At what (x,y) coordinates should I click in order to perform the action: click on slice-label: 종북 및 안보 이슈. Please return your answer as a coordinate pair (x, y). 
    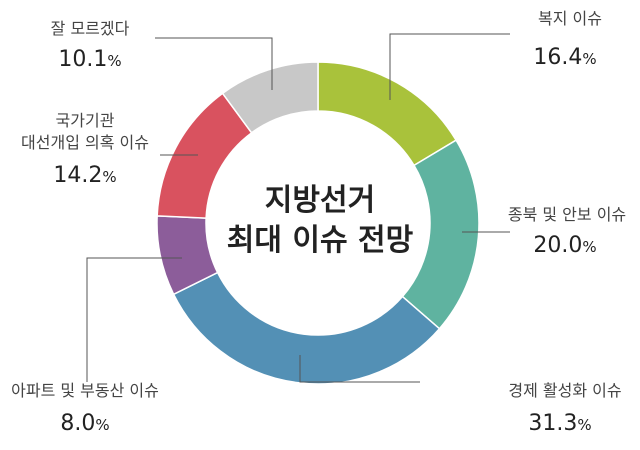
    Looking at the image, I should click on (567, 214).